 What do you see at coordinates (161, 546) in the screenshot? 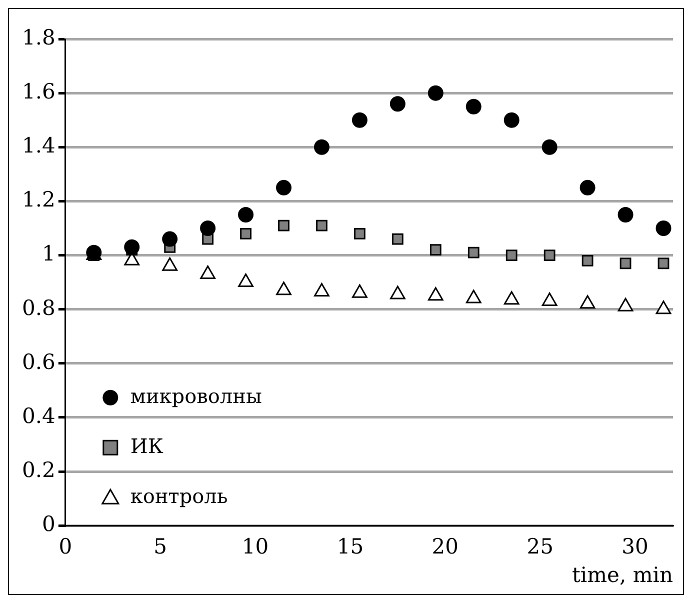
I see `x-tick-label: 5` at bounding box center [161, 546].